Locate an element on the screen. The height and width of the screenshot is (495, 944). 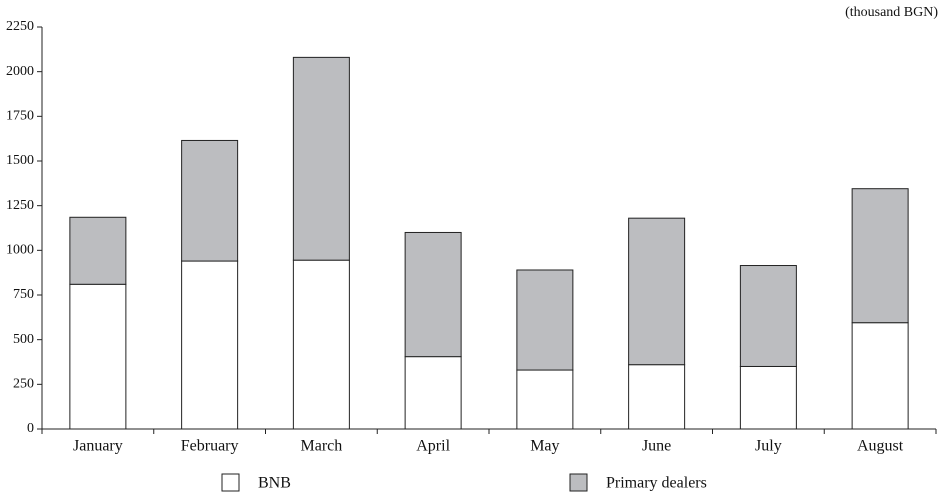
x-tick-label: July is located at coordinates (768, 446).